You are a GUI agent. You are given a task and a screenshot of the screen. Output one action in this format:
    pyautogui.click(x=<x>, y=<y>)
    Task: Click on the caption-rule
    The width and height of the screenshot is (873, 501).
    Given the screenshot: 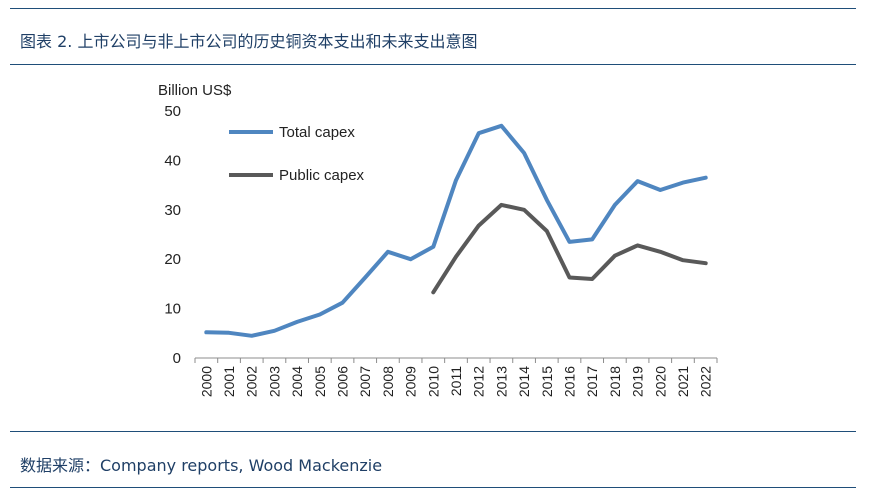 What is the action you would take?
    pyautogui.click(x=433, y=64)
    